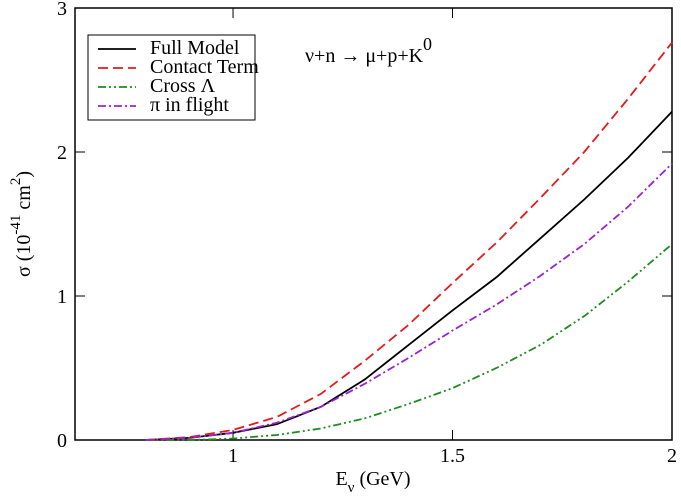  I want to click on legend-label: Contact Term, so click(204, 67).